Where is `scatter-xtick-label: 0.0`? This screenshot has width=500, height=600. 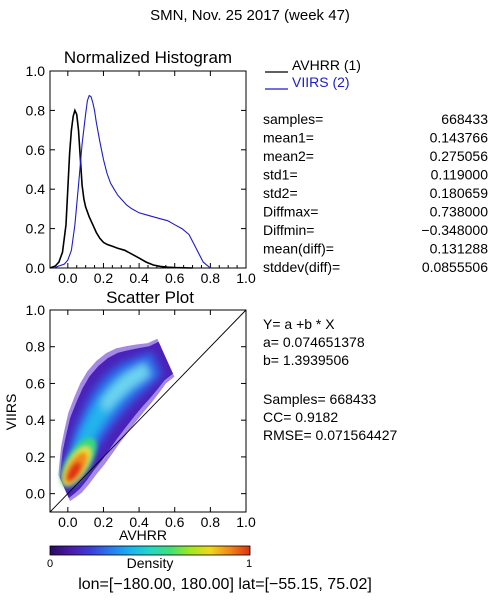 scatter-xtick-label: 0.0 is located at coordinates (68, 522).